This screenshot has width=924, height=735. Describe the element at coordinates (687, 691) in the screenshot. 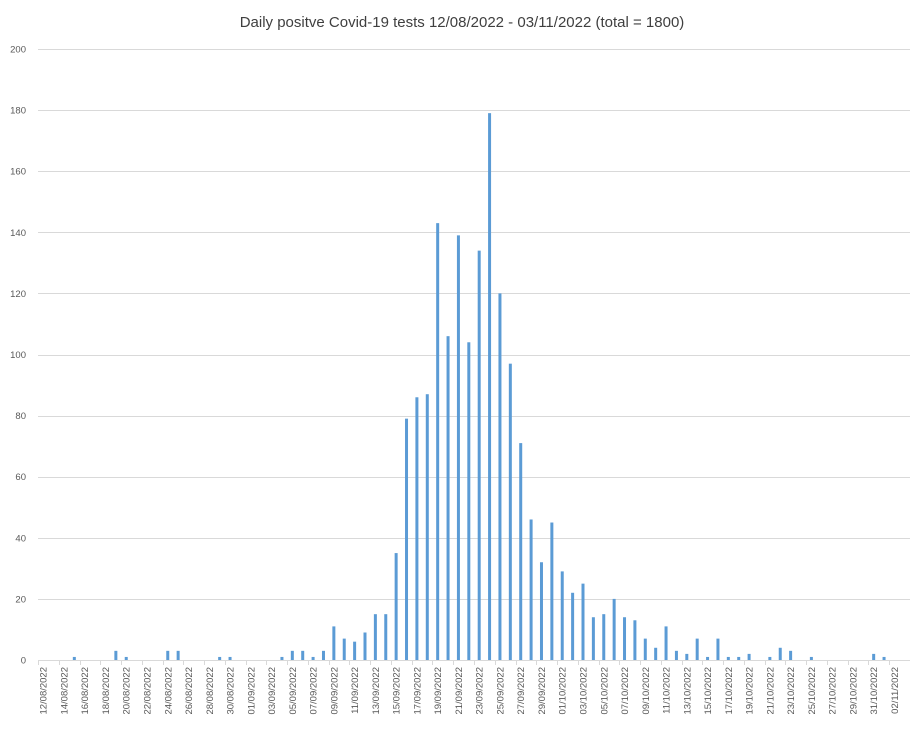

I see `x-tick-label: 13/10/2022` at that location.